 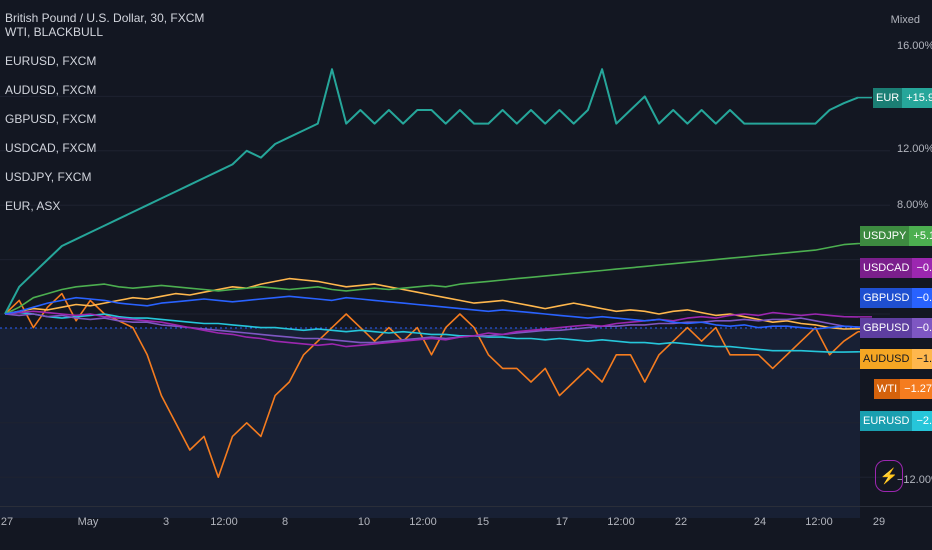 I want to click on price-tag-gbpusd: GBPUSD −0.96%, so click(x=896, y=298).